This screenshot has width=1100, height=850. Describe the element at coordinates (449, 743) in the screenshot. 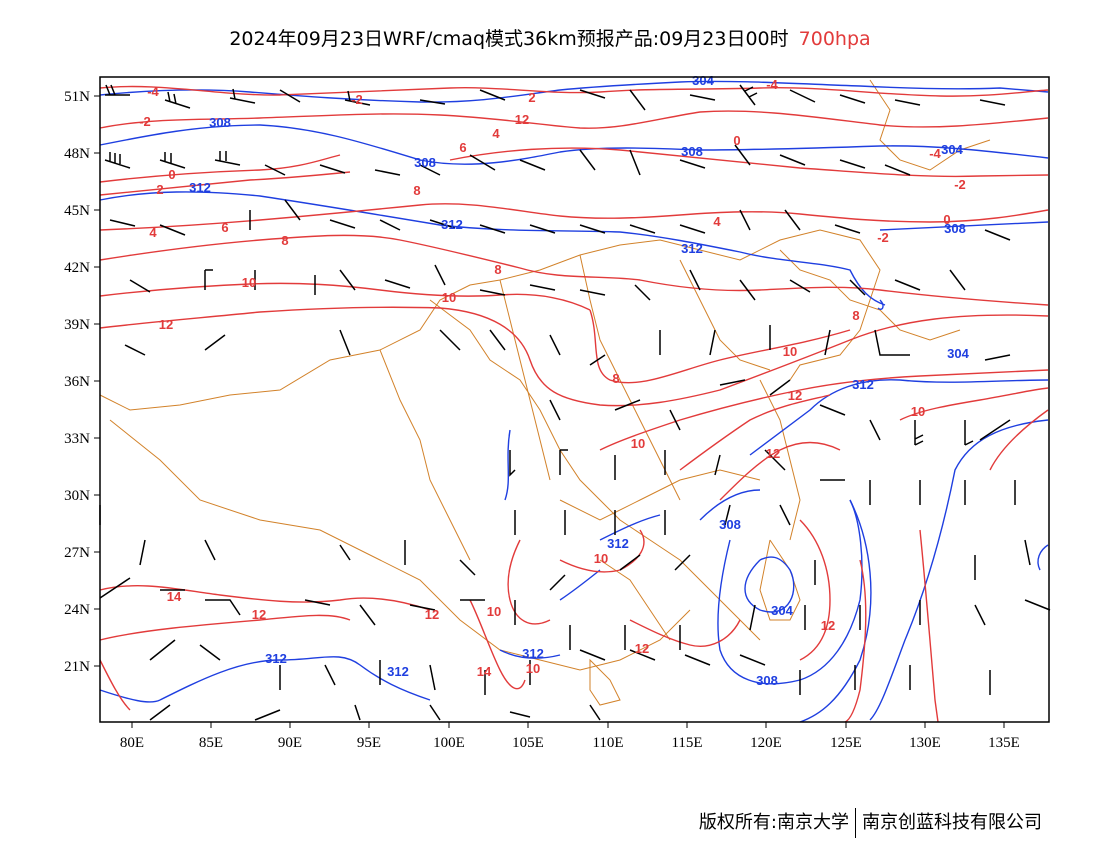

I see `lon-label: 100E` at that location.